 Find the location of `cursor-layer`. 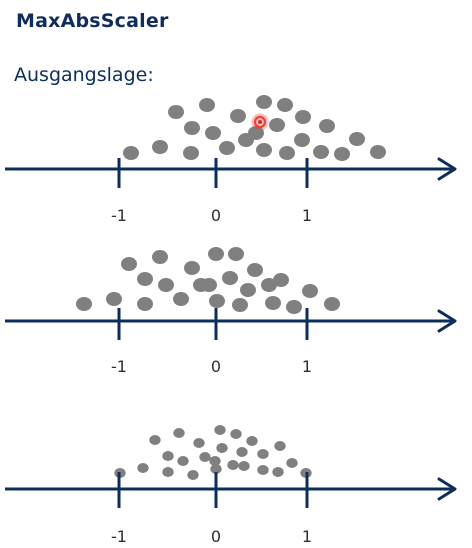

cursor-layer is located at coordinates (260, 122).